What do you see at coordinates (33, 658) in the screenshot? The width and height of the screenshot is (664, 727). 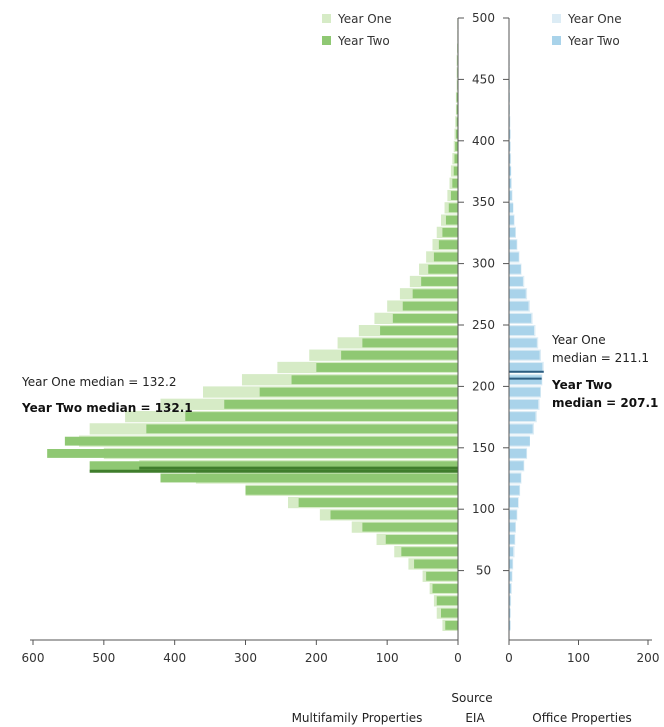 I see `left-x-tick-label: 600` at bounding box center [33, 658].